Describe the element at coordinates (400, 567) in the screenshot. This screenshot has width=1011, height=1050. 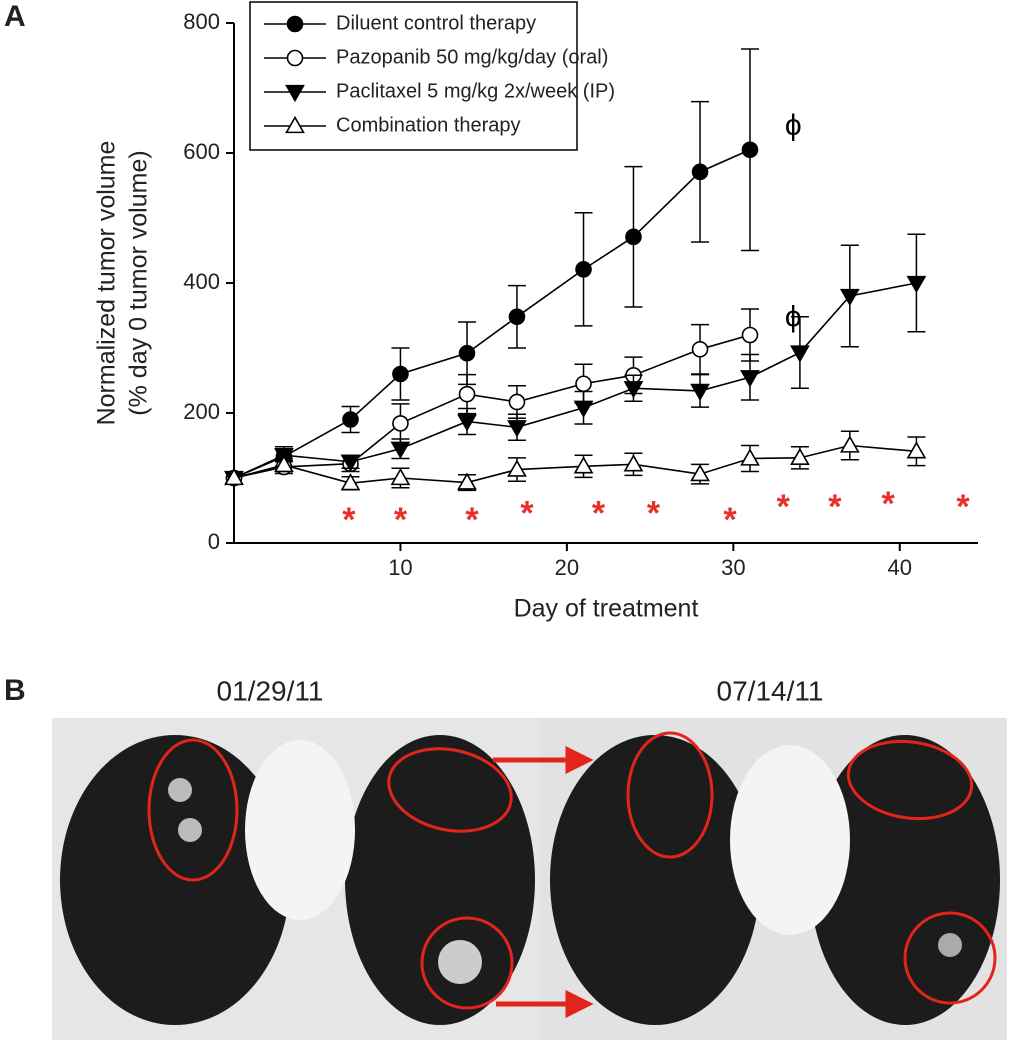
I see `x-tick-label: 10` at that location.